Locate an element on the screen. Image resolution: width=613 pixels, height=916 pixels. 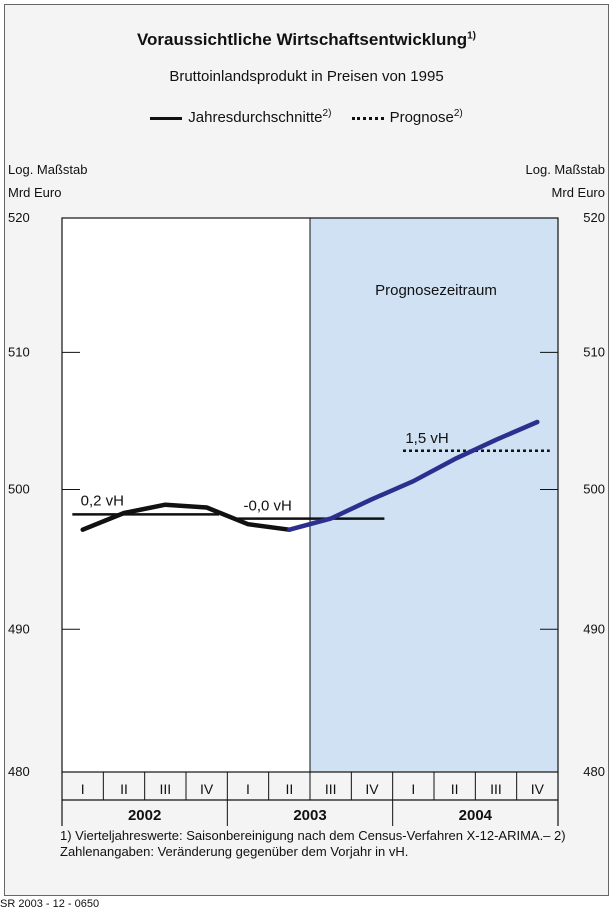
annual-average-label: 1,5 vH is located at coordinates (426, 438).